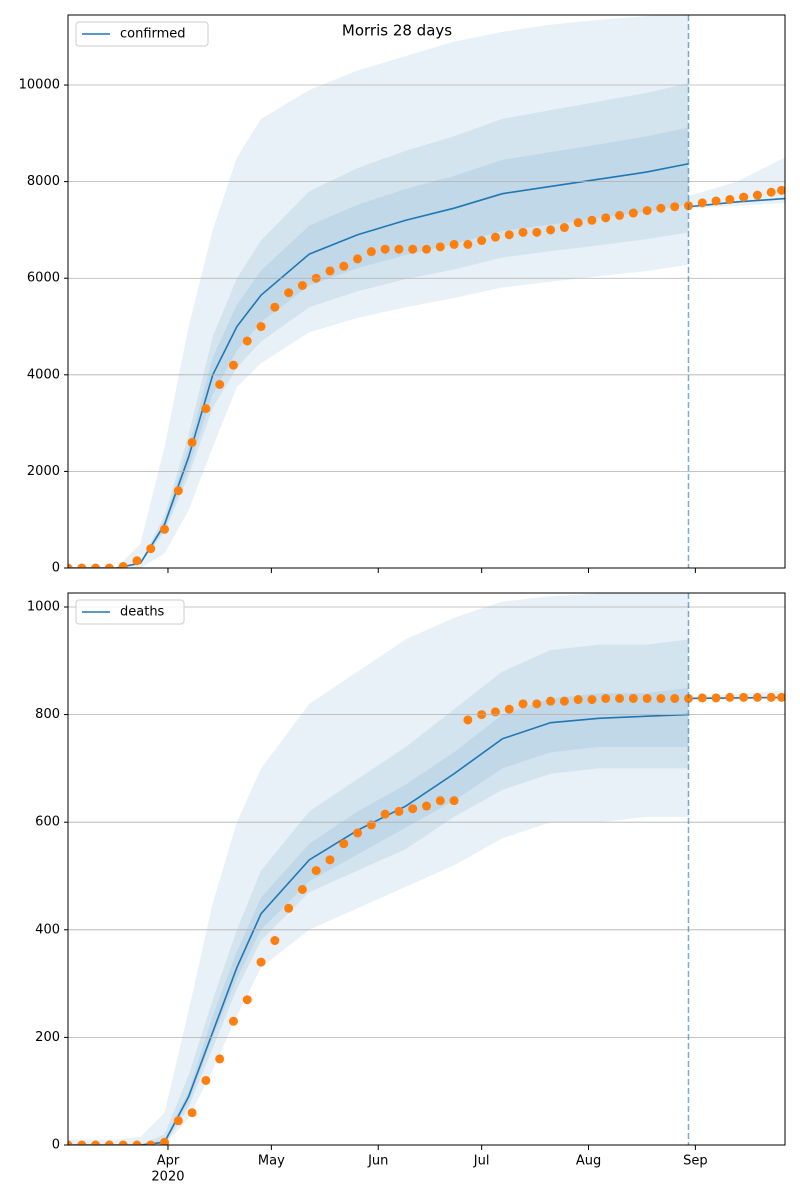 The height and width of the screenshot is (1200, 800). Describe the element at coordinates (397, 31) in the screenshot. I see `chart-title: Morris 28 days` at that location.